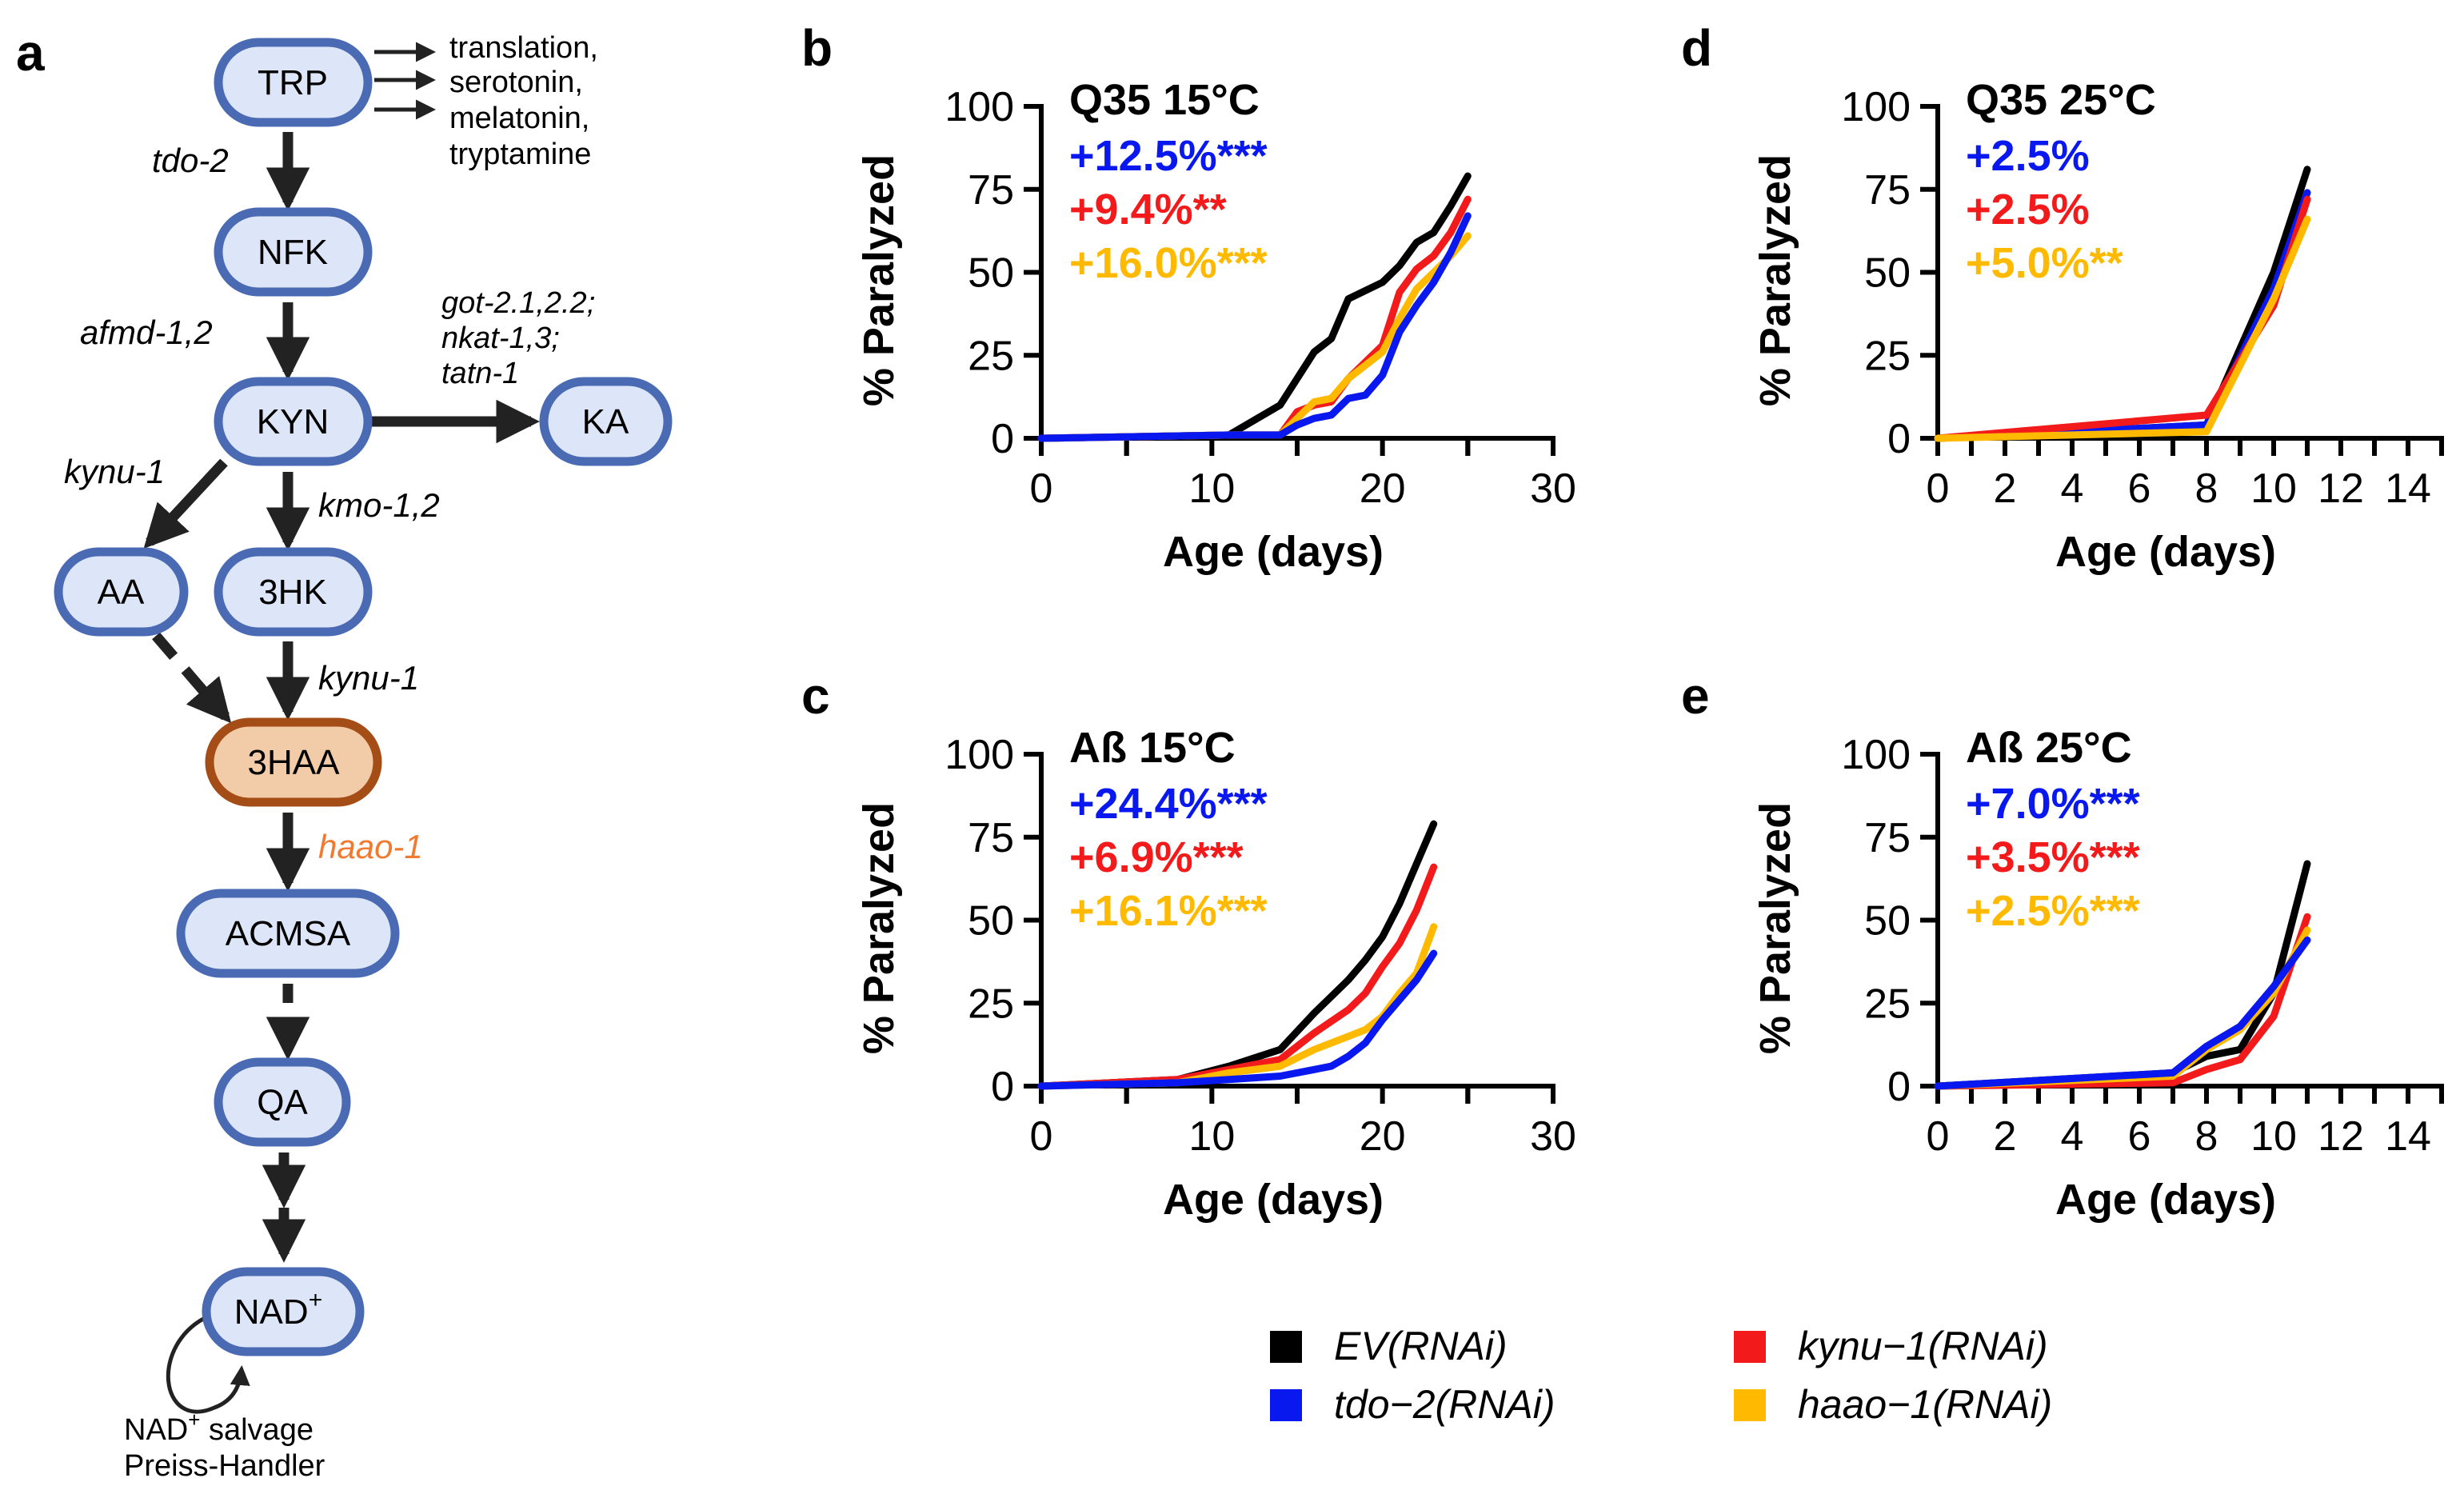 The height and width of the screenshot is (1510, 2464). I want to click on legend-item-kynu: kynu−1(RNAi), so click(1891, 1346).